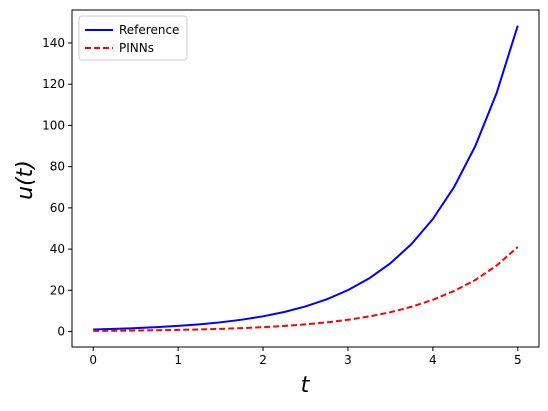 This screenshot has height=411, width=548. What do you see at coordinates (53, 125) in the screenshot?
I see `y-tick-label: 100` at bounding box center [53, 125].